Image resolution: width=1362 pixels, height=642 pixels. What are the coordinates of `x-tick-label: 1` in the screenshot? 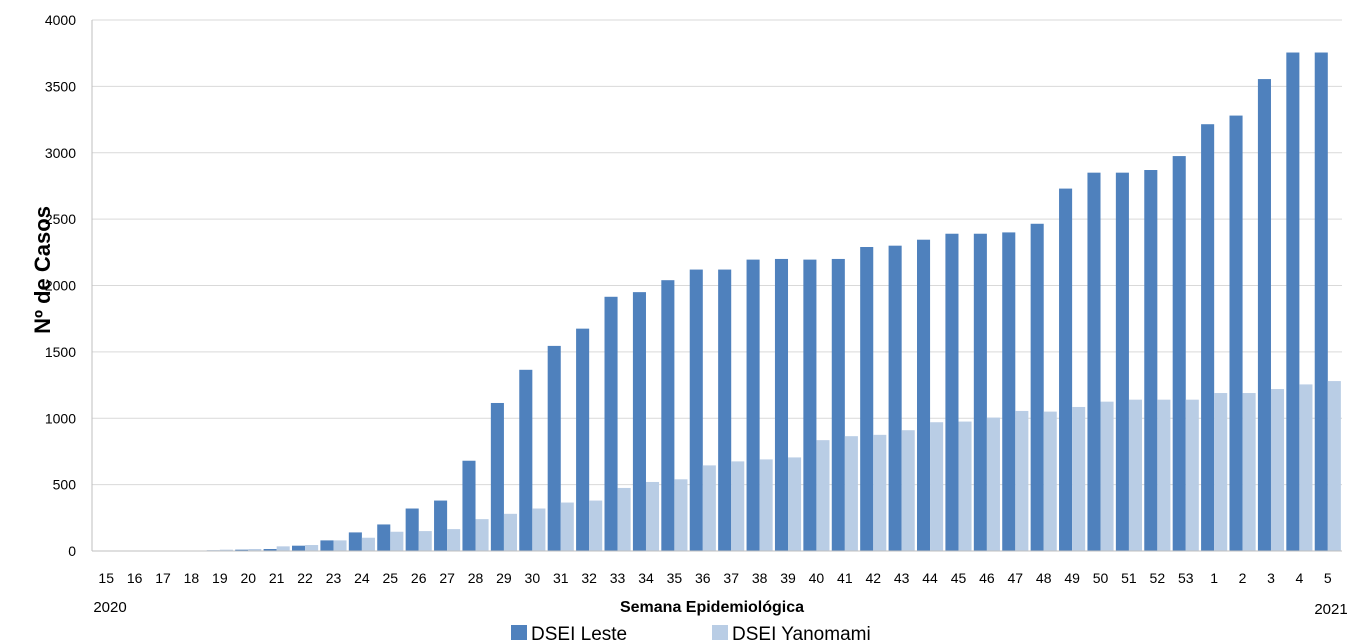 It's located at (1214, 578).